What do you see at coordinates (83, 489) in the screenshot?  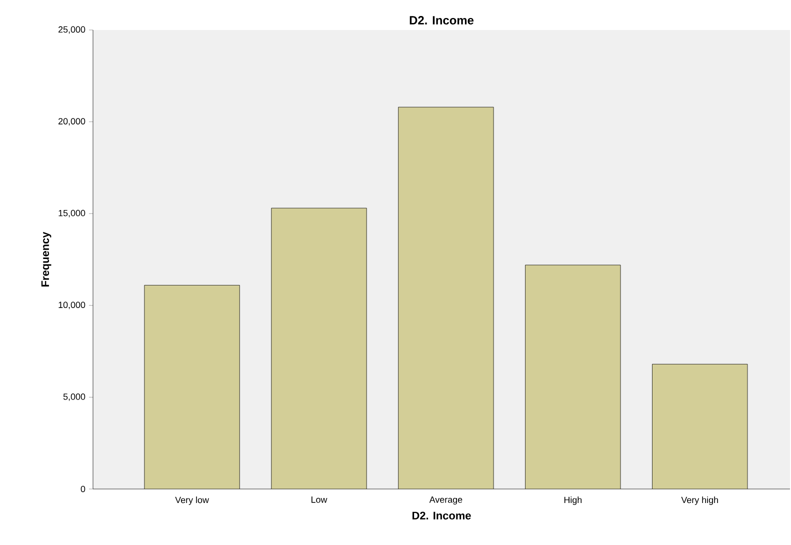 I see `y-tick-label: 0` at bounding box center [83, 489].